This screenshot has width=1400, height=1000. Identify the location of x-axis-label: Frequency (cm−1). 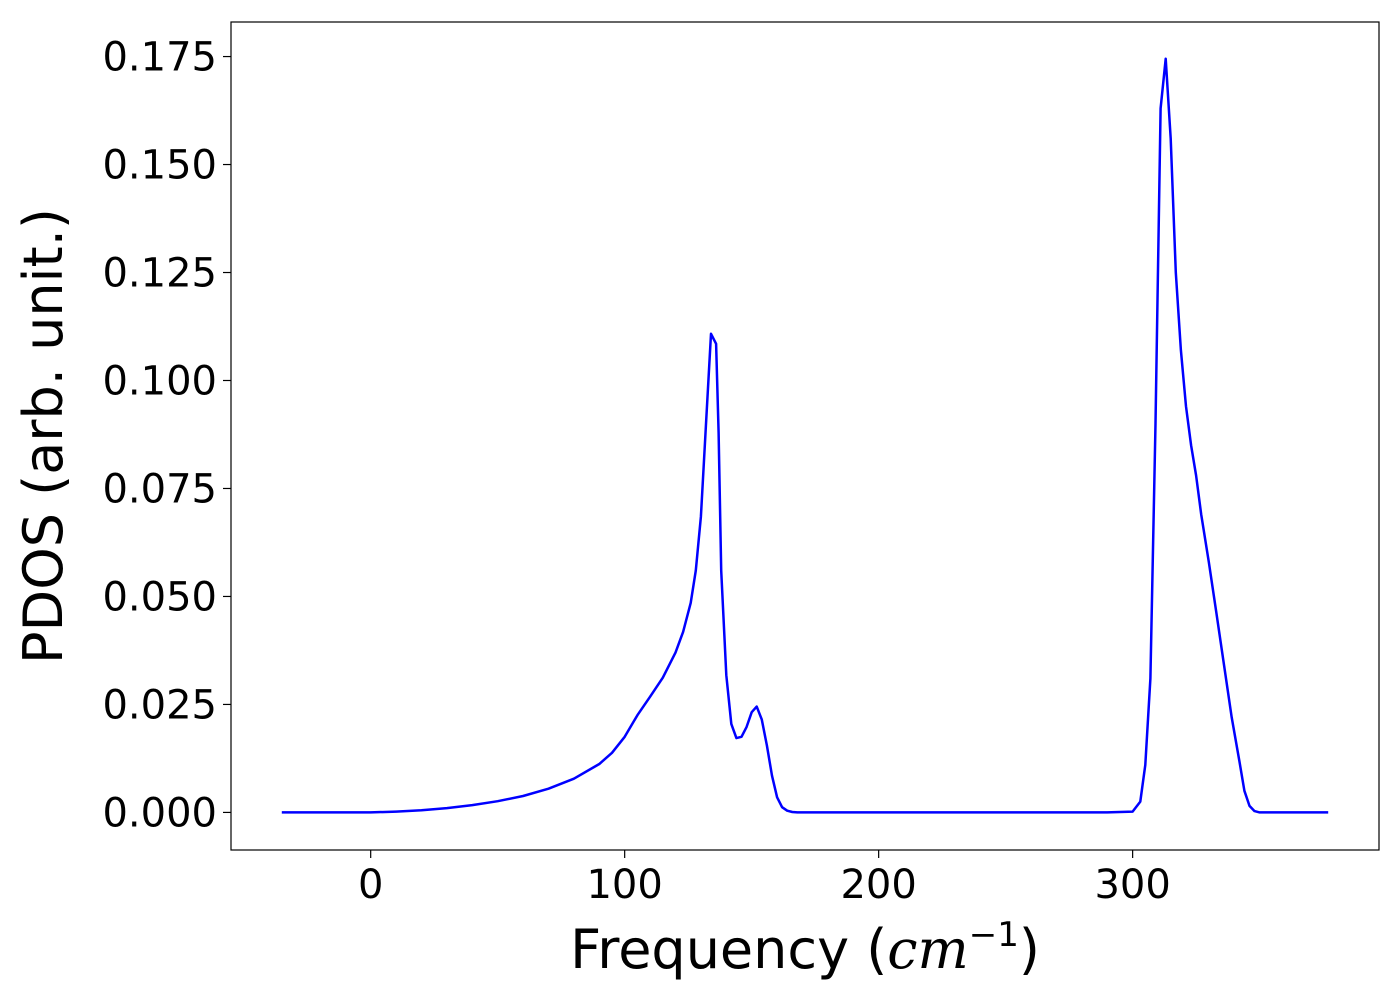
(805, 948).